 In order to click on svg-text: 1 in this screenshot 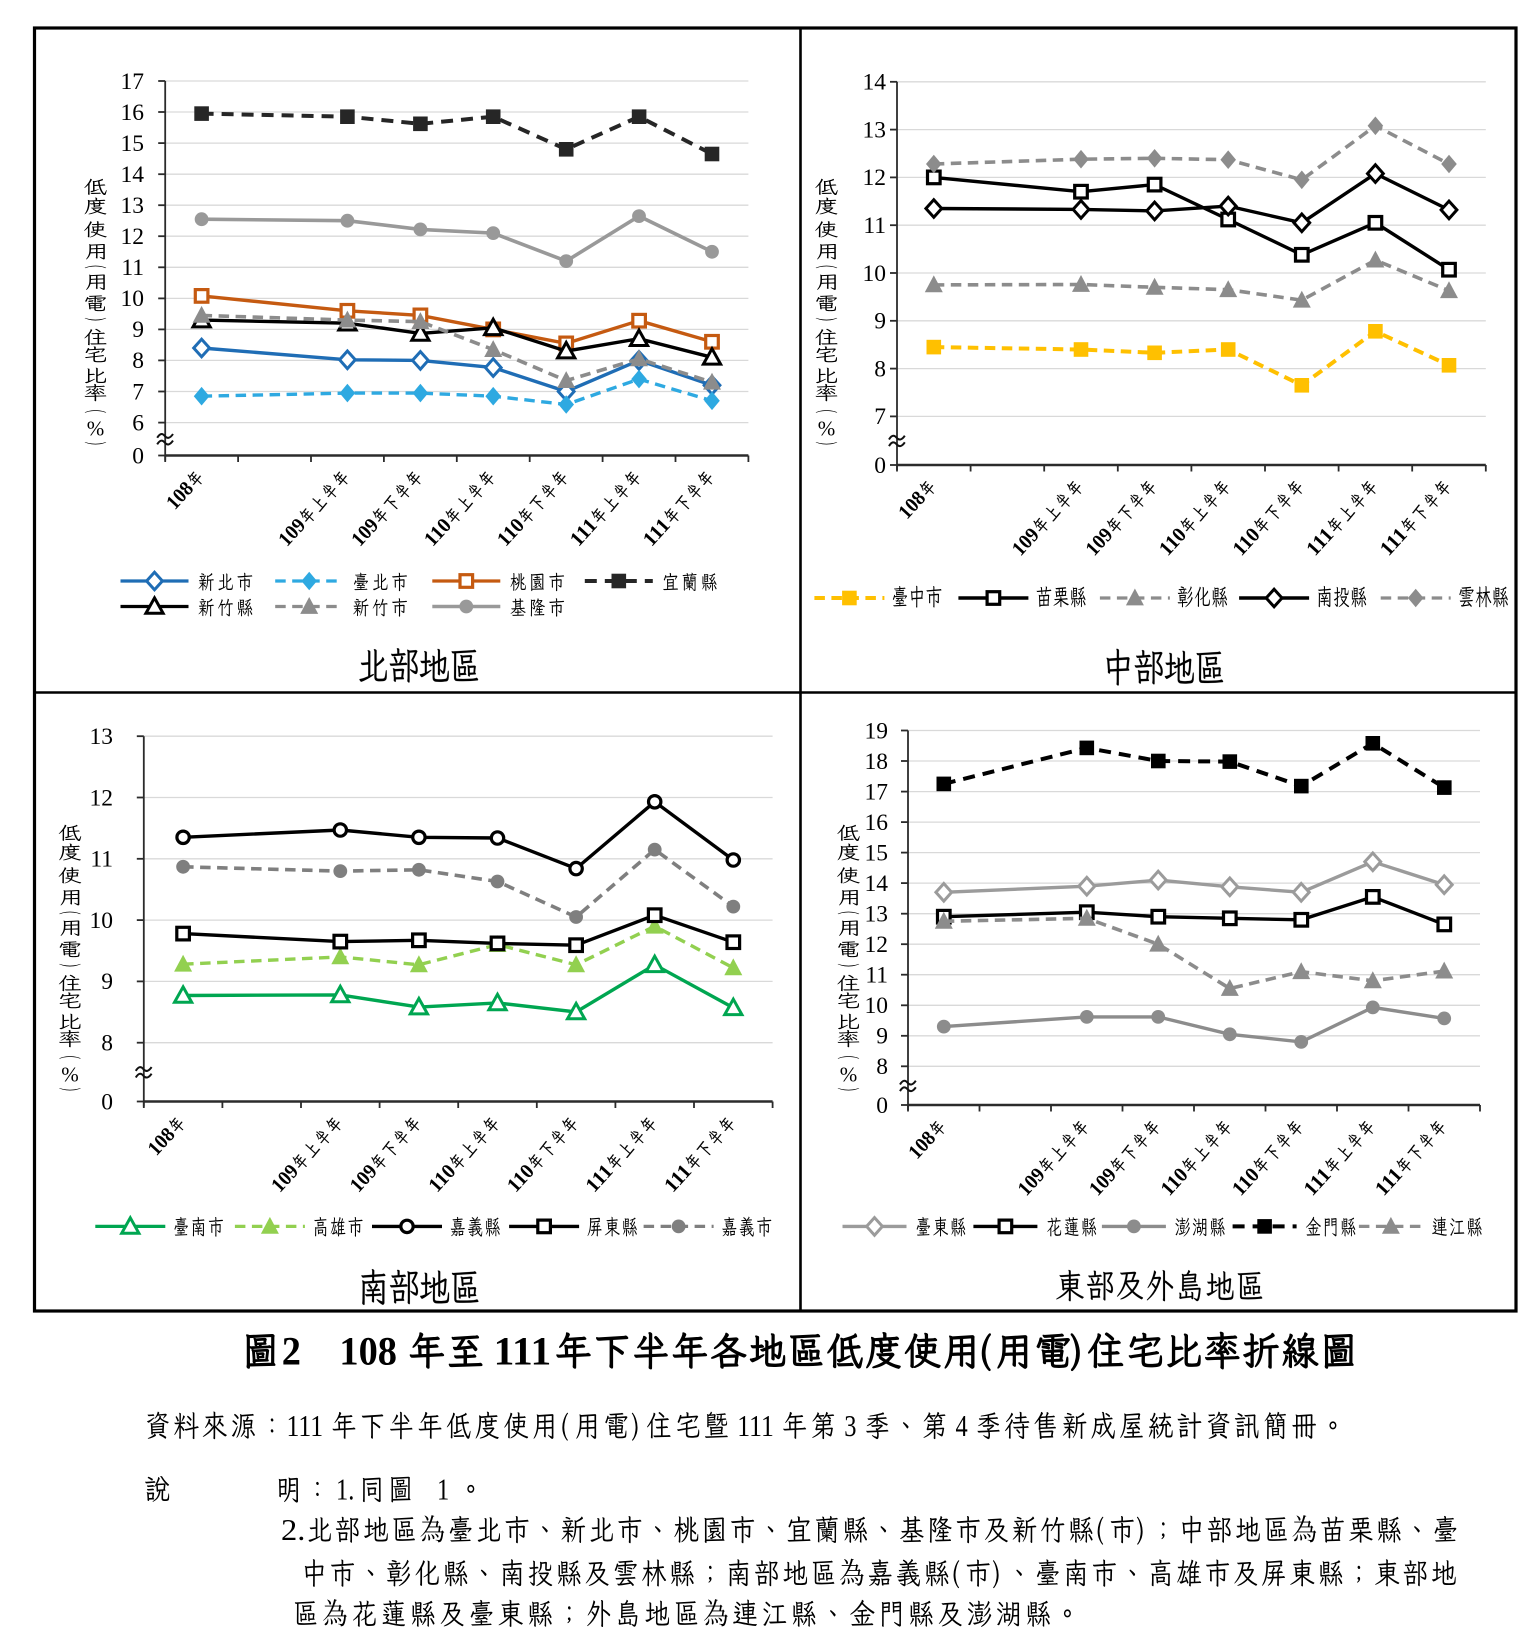, I will do `click(443, 1489)`.